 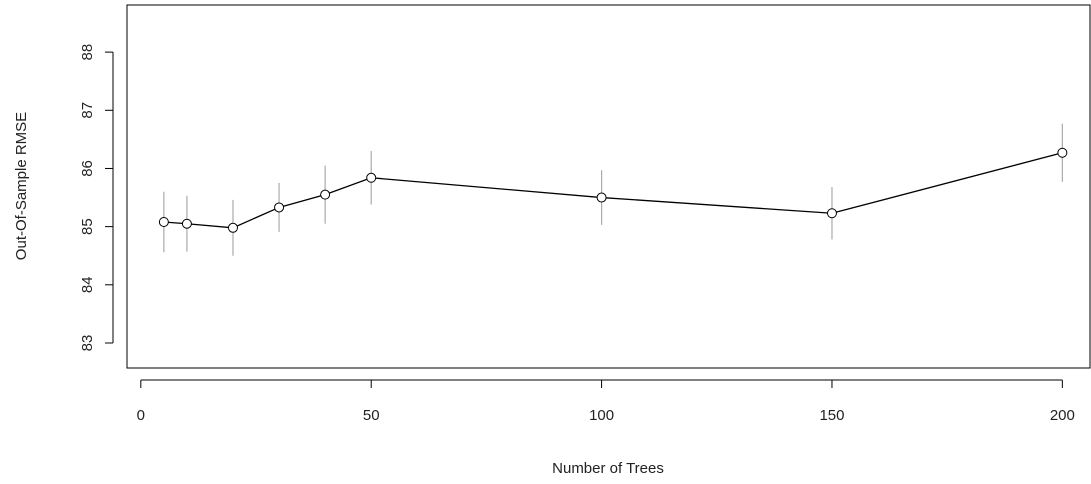 I want to click on x-tick-label: 150, so click(x=831, y=415).